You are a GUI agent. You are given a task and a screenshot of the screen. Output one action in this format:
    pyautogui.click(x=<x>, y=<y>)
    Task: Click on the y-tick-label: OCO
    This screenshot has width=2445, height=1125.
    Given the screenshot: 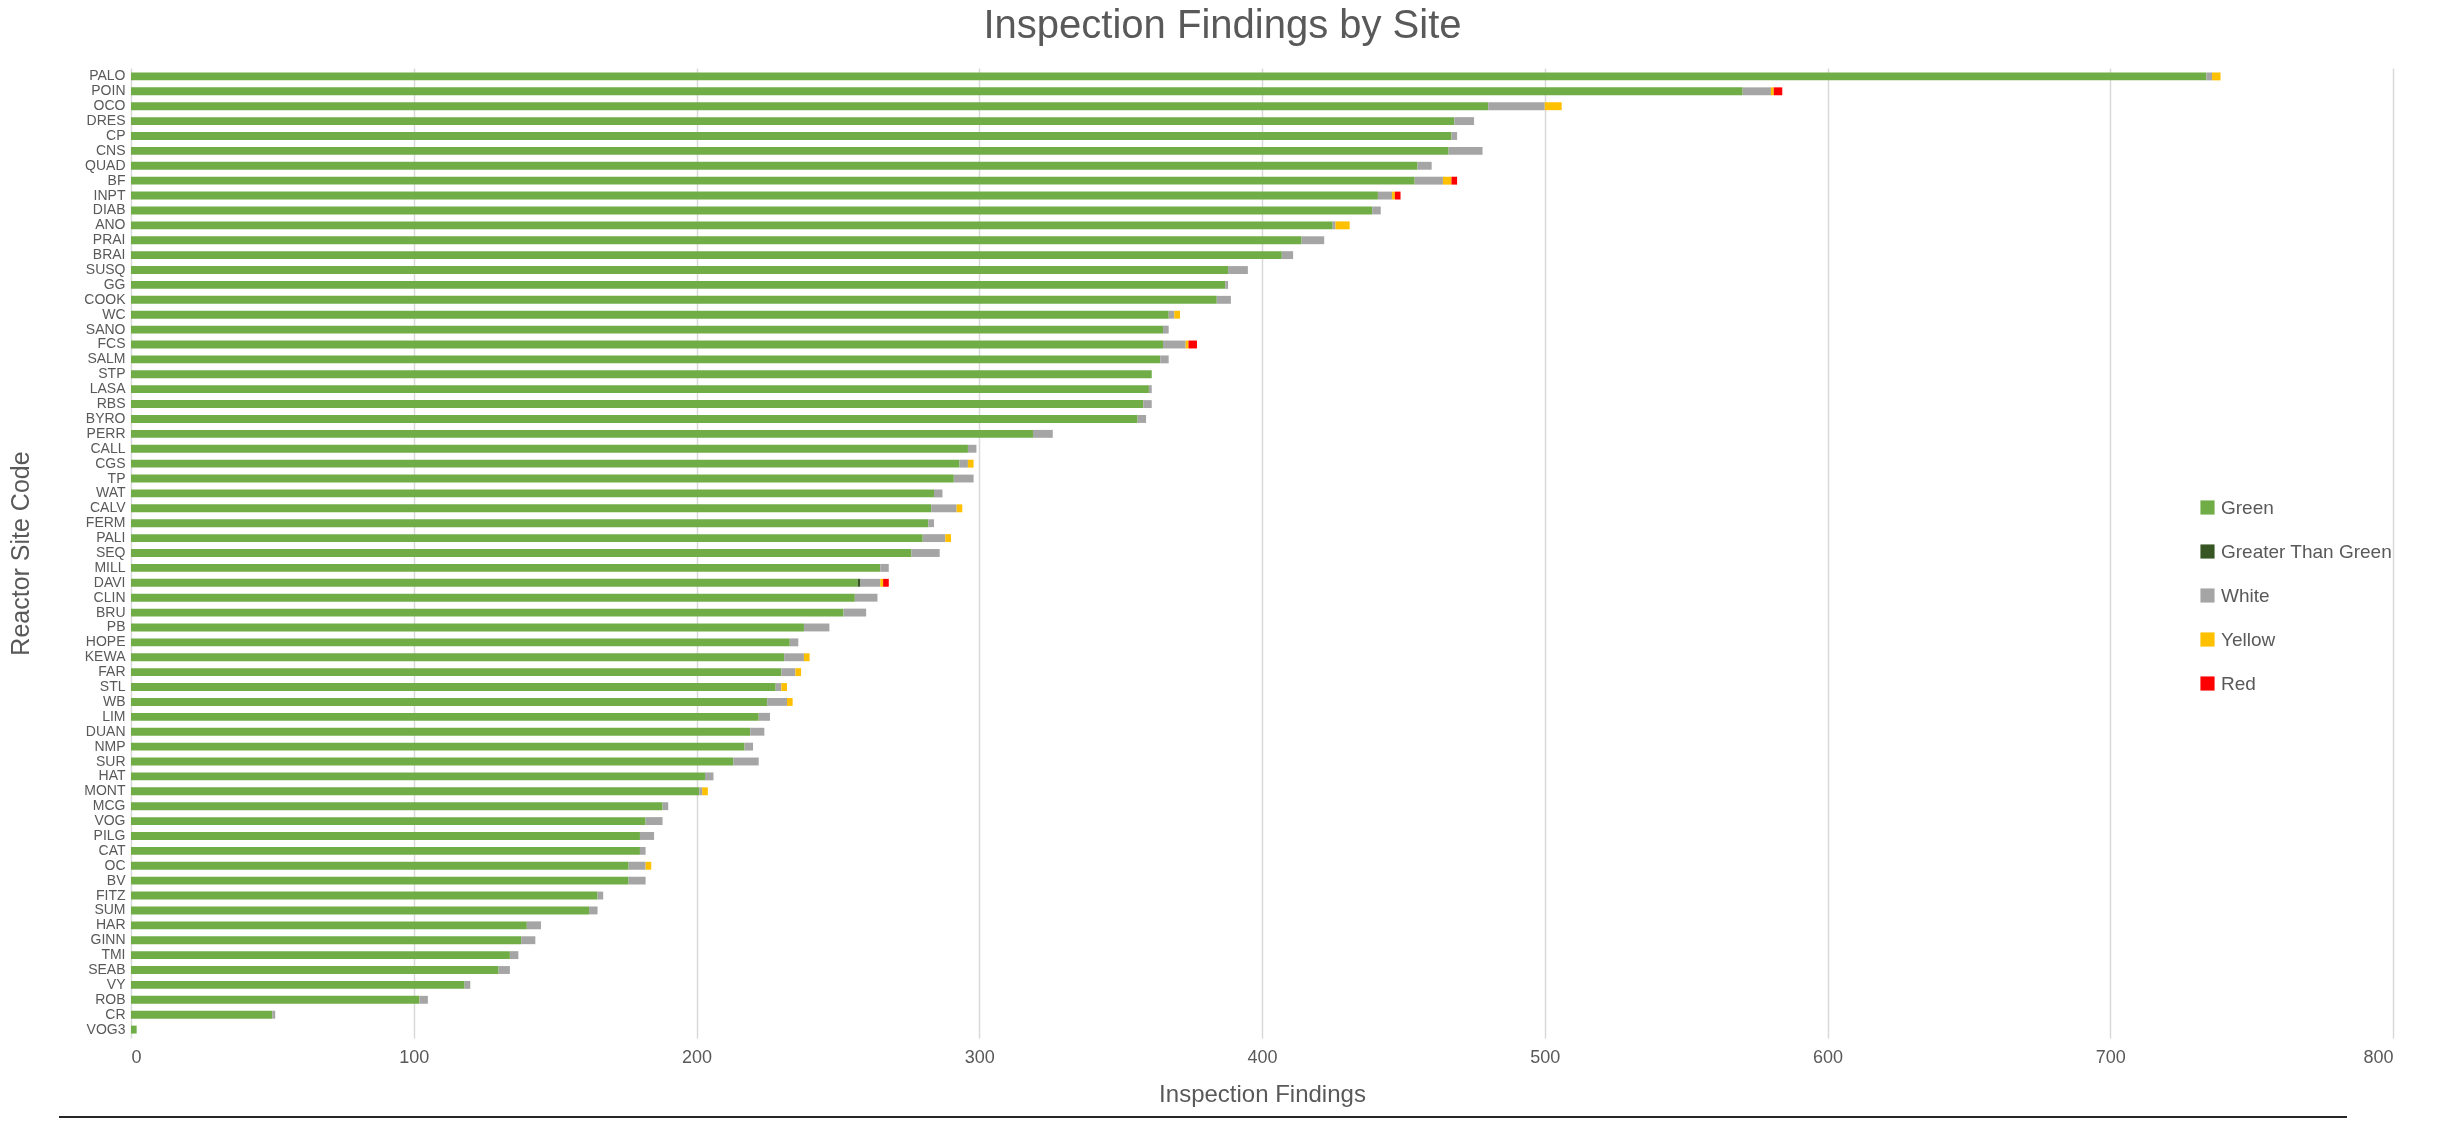 What is the action you would take?
    pyautogui.click(x=109, y=105)
    